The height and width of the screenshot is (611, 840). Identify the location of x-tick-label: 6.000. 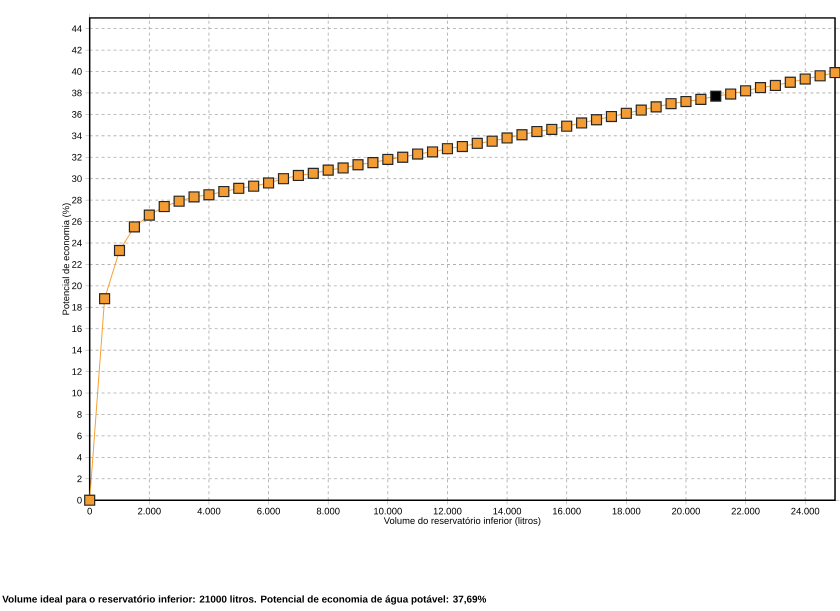
(268, 511).